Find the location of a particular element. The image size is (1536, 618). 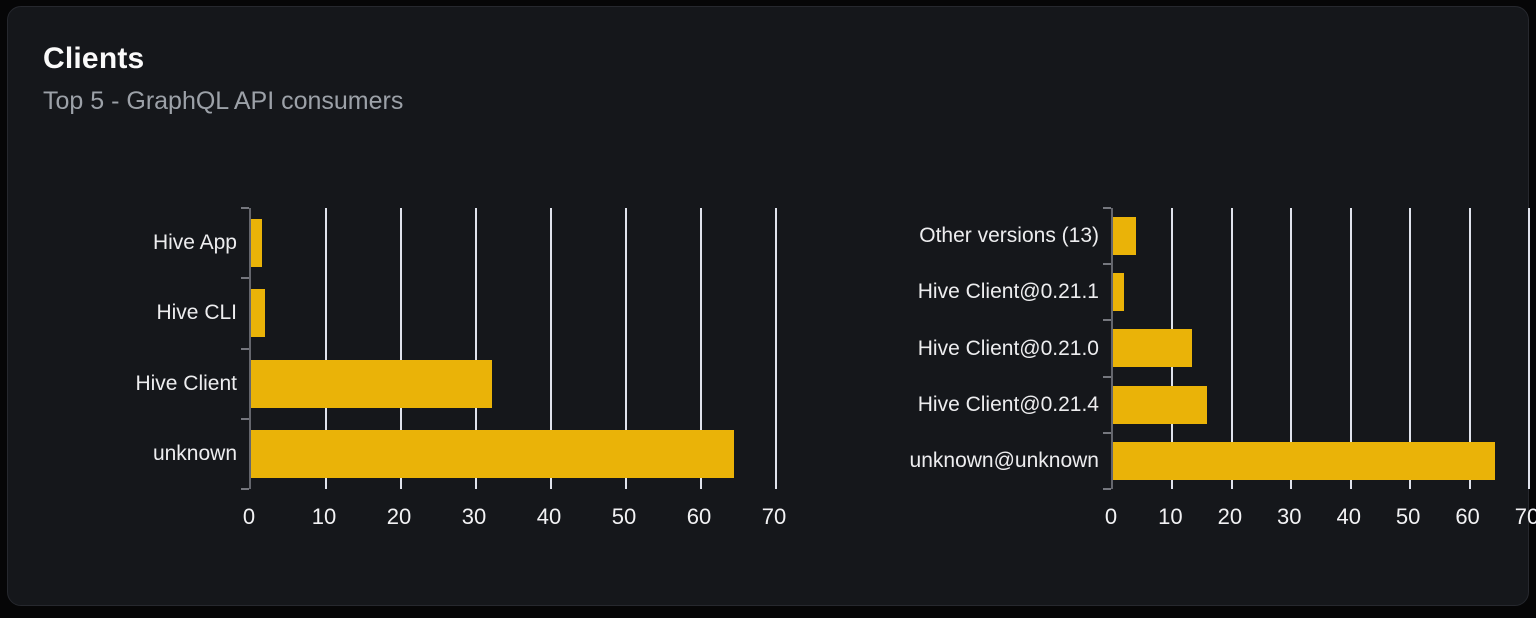

y-axis-label: Hive Client@0.21.0 is located at coordinates (1008, 348).